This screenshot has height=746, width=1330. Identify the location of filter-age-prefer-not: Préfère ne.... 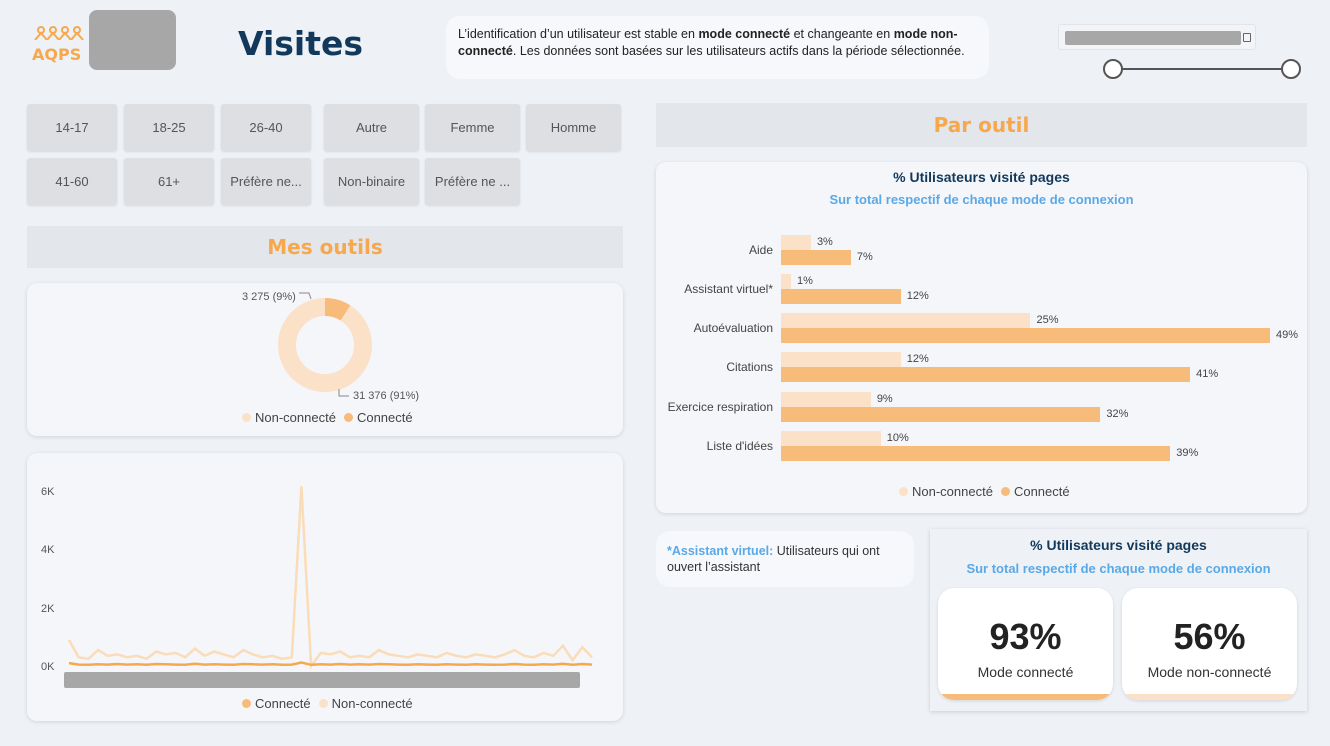
(266, 181).